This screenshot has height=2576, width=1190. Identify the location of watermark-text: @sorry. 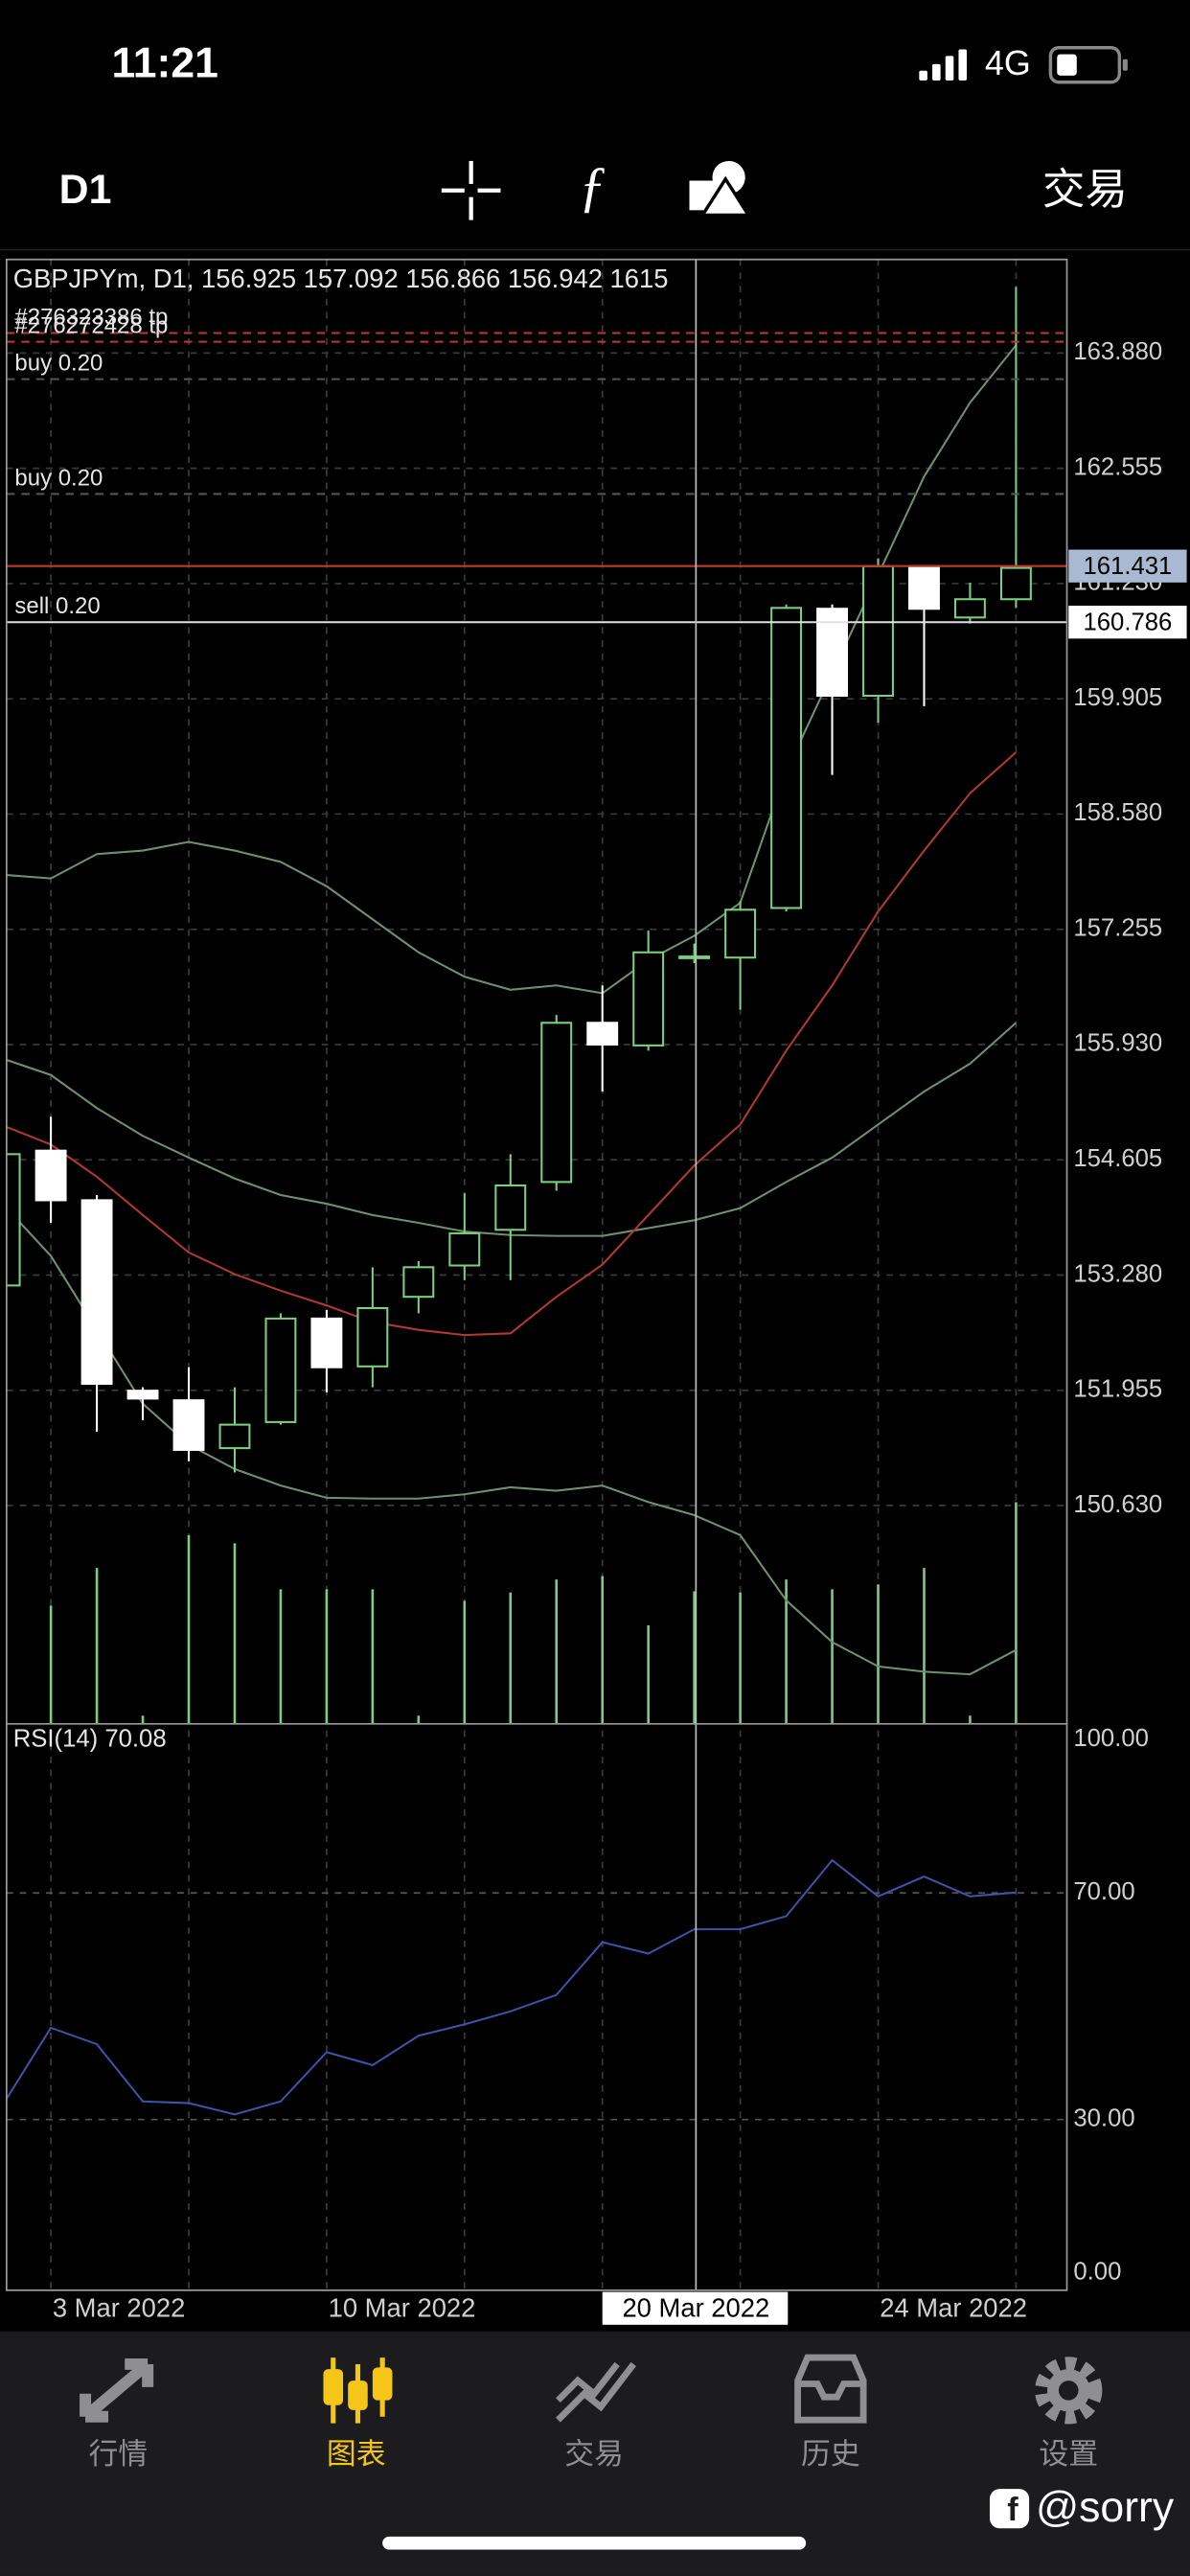
(1105, 2507).